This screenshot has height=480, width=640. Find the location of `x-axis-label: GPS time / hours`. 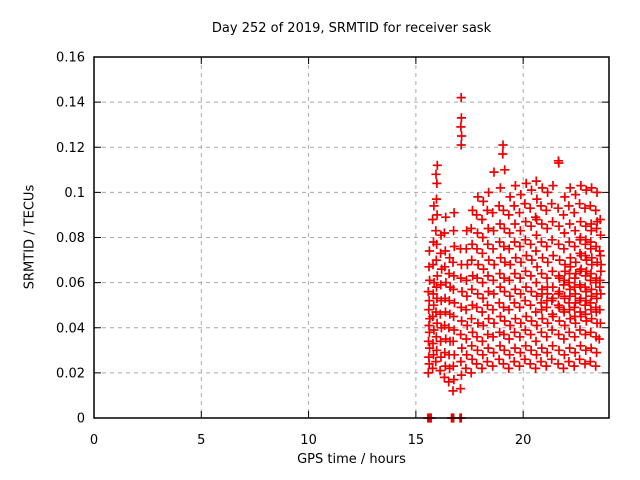

x-axis-label: GPS time / hours is located at coordinates (351, 459).